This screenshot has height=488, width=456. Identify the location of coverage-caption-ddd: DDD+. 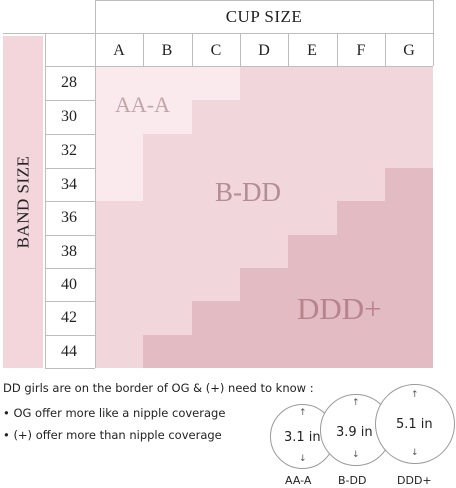
(414, 480).